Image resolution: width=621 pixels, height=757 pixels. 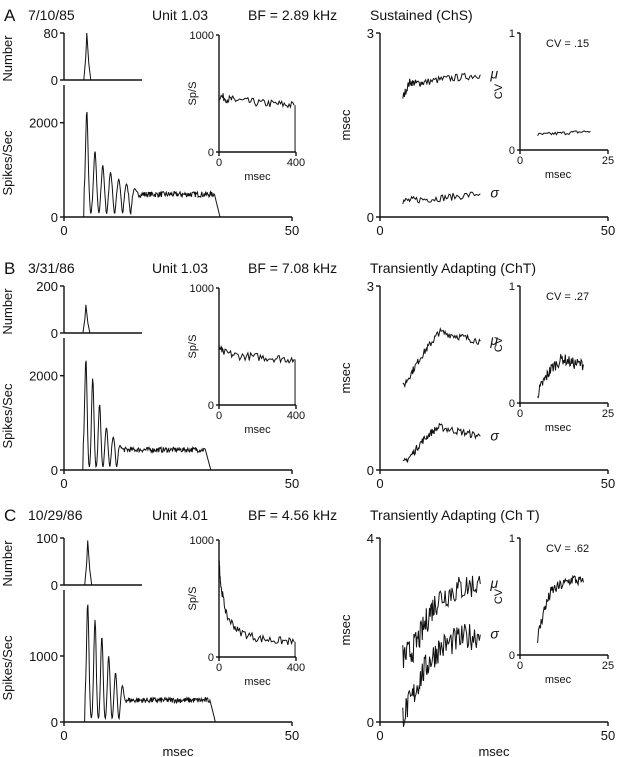 What do you see at coordinates (54, 80) in the screenshot?
I see `panel-a-latency-y-tick-label: 0` at bounding box center [54, 80].